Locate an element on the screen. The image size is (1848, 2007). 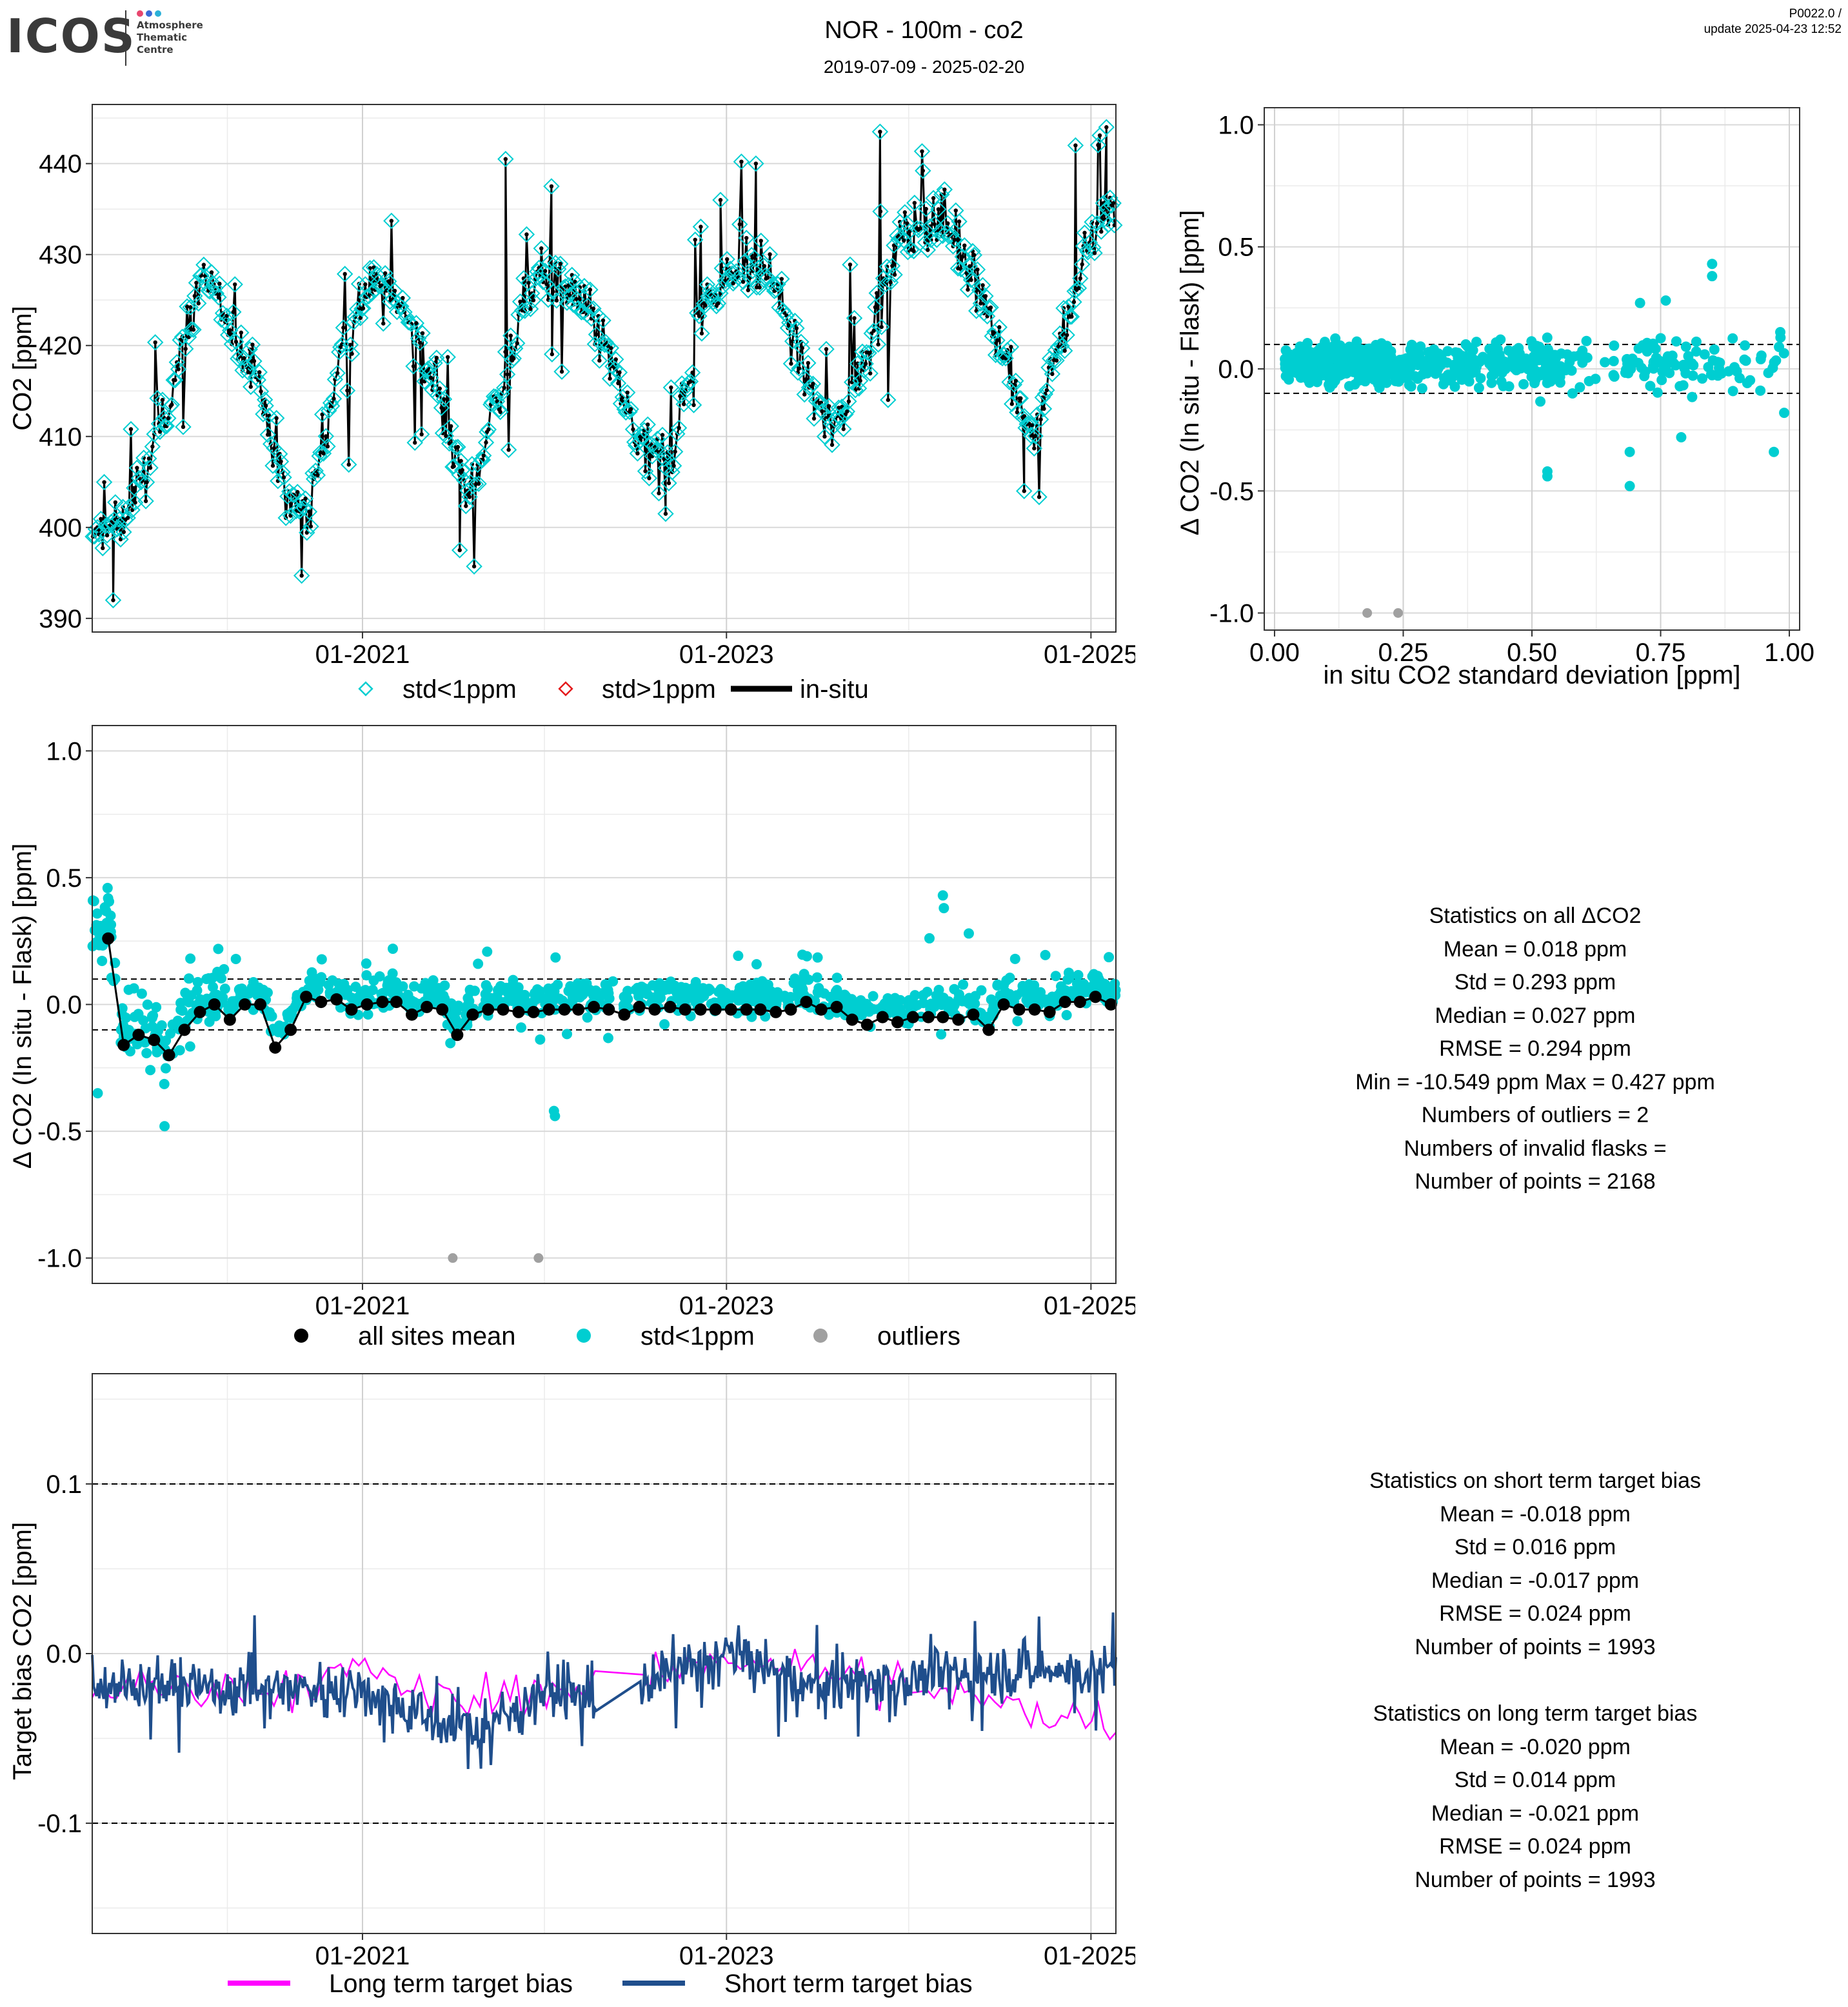
plot-frame is located at coordinates (604, 368).